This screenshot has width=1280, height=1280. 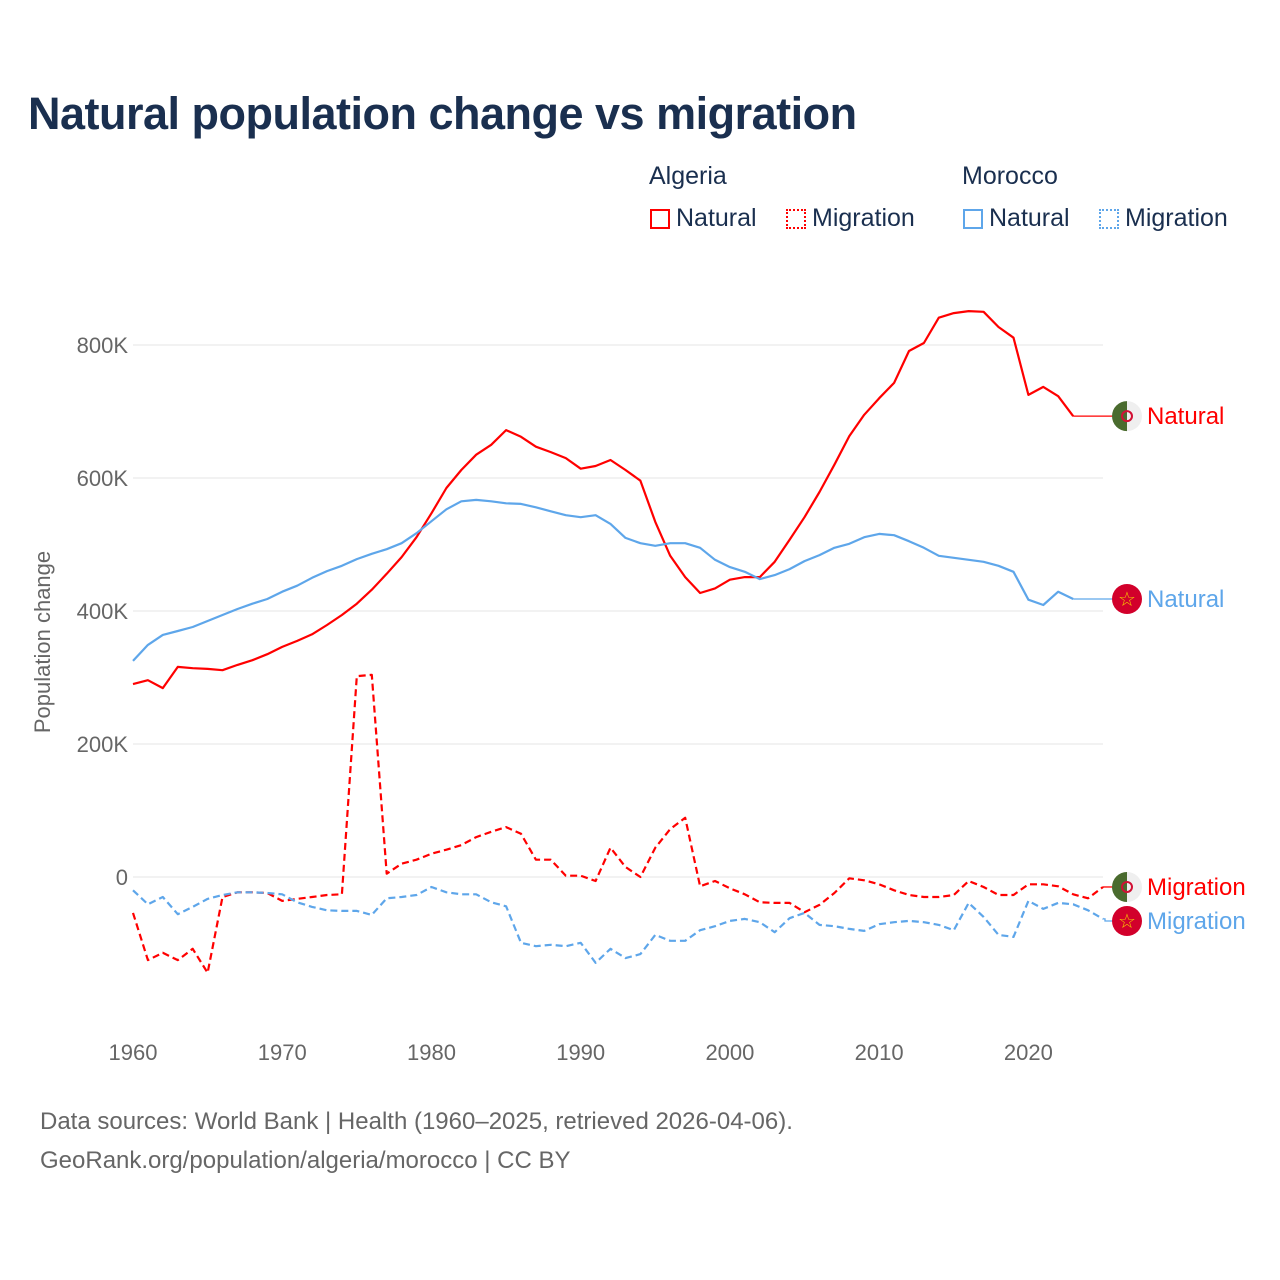 What do you see at coordinates (1108, 920) in the screenshot?
I see `label-connector` at bounding box center [1108, 920].